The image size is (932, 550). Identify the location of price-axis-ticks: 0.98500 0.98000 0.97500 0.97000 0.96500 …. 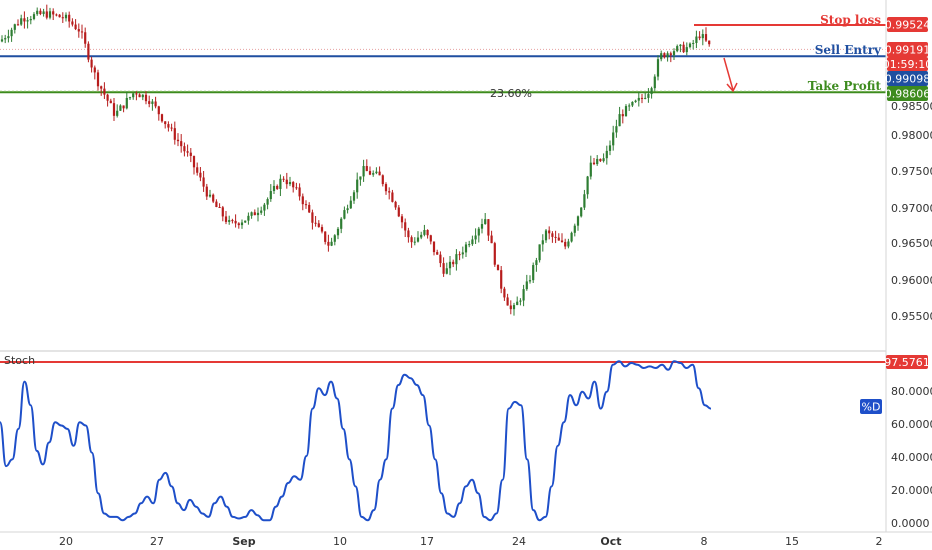
(911, 211).